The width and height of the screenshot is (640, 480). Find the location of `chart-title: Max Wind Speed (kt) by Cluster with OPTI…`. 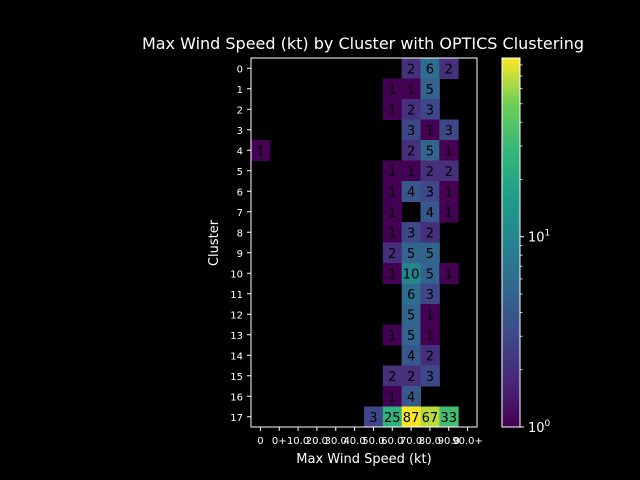

chart-title: Max Wind Speed (kt) by Cluster with OPTI… is located at coordinates (363, 43).